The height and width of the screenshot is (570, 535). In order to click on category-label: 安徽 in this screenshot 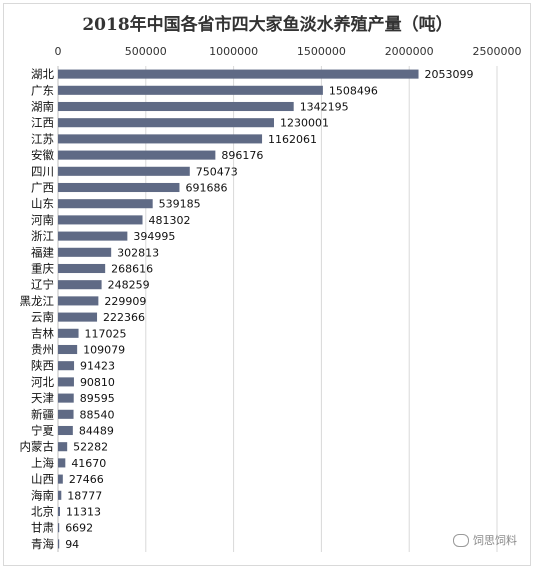, I will do `click(42, 155)`.